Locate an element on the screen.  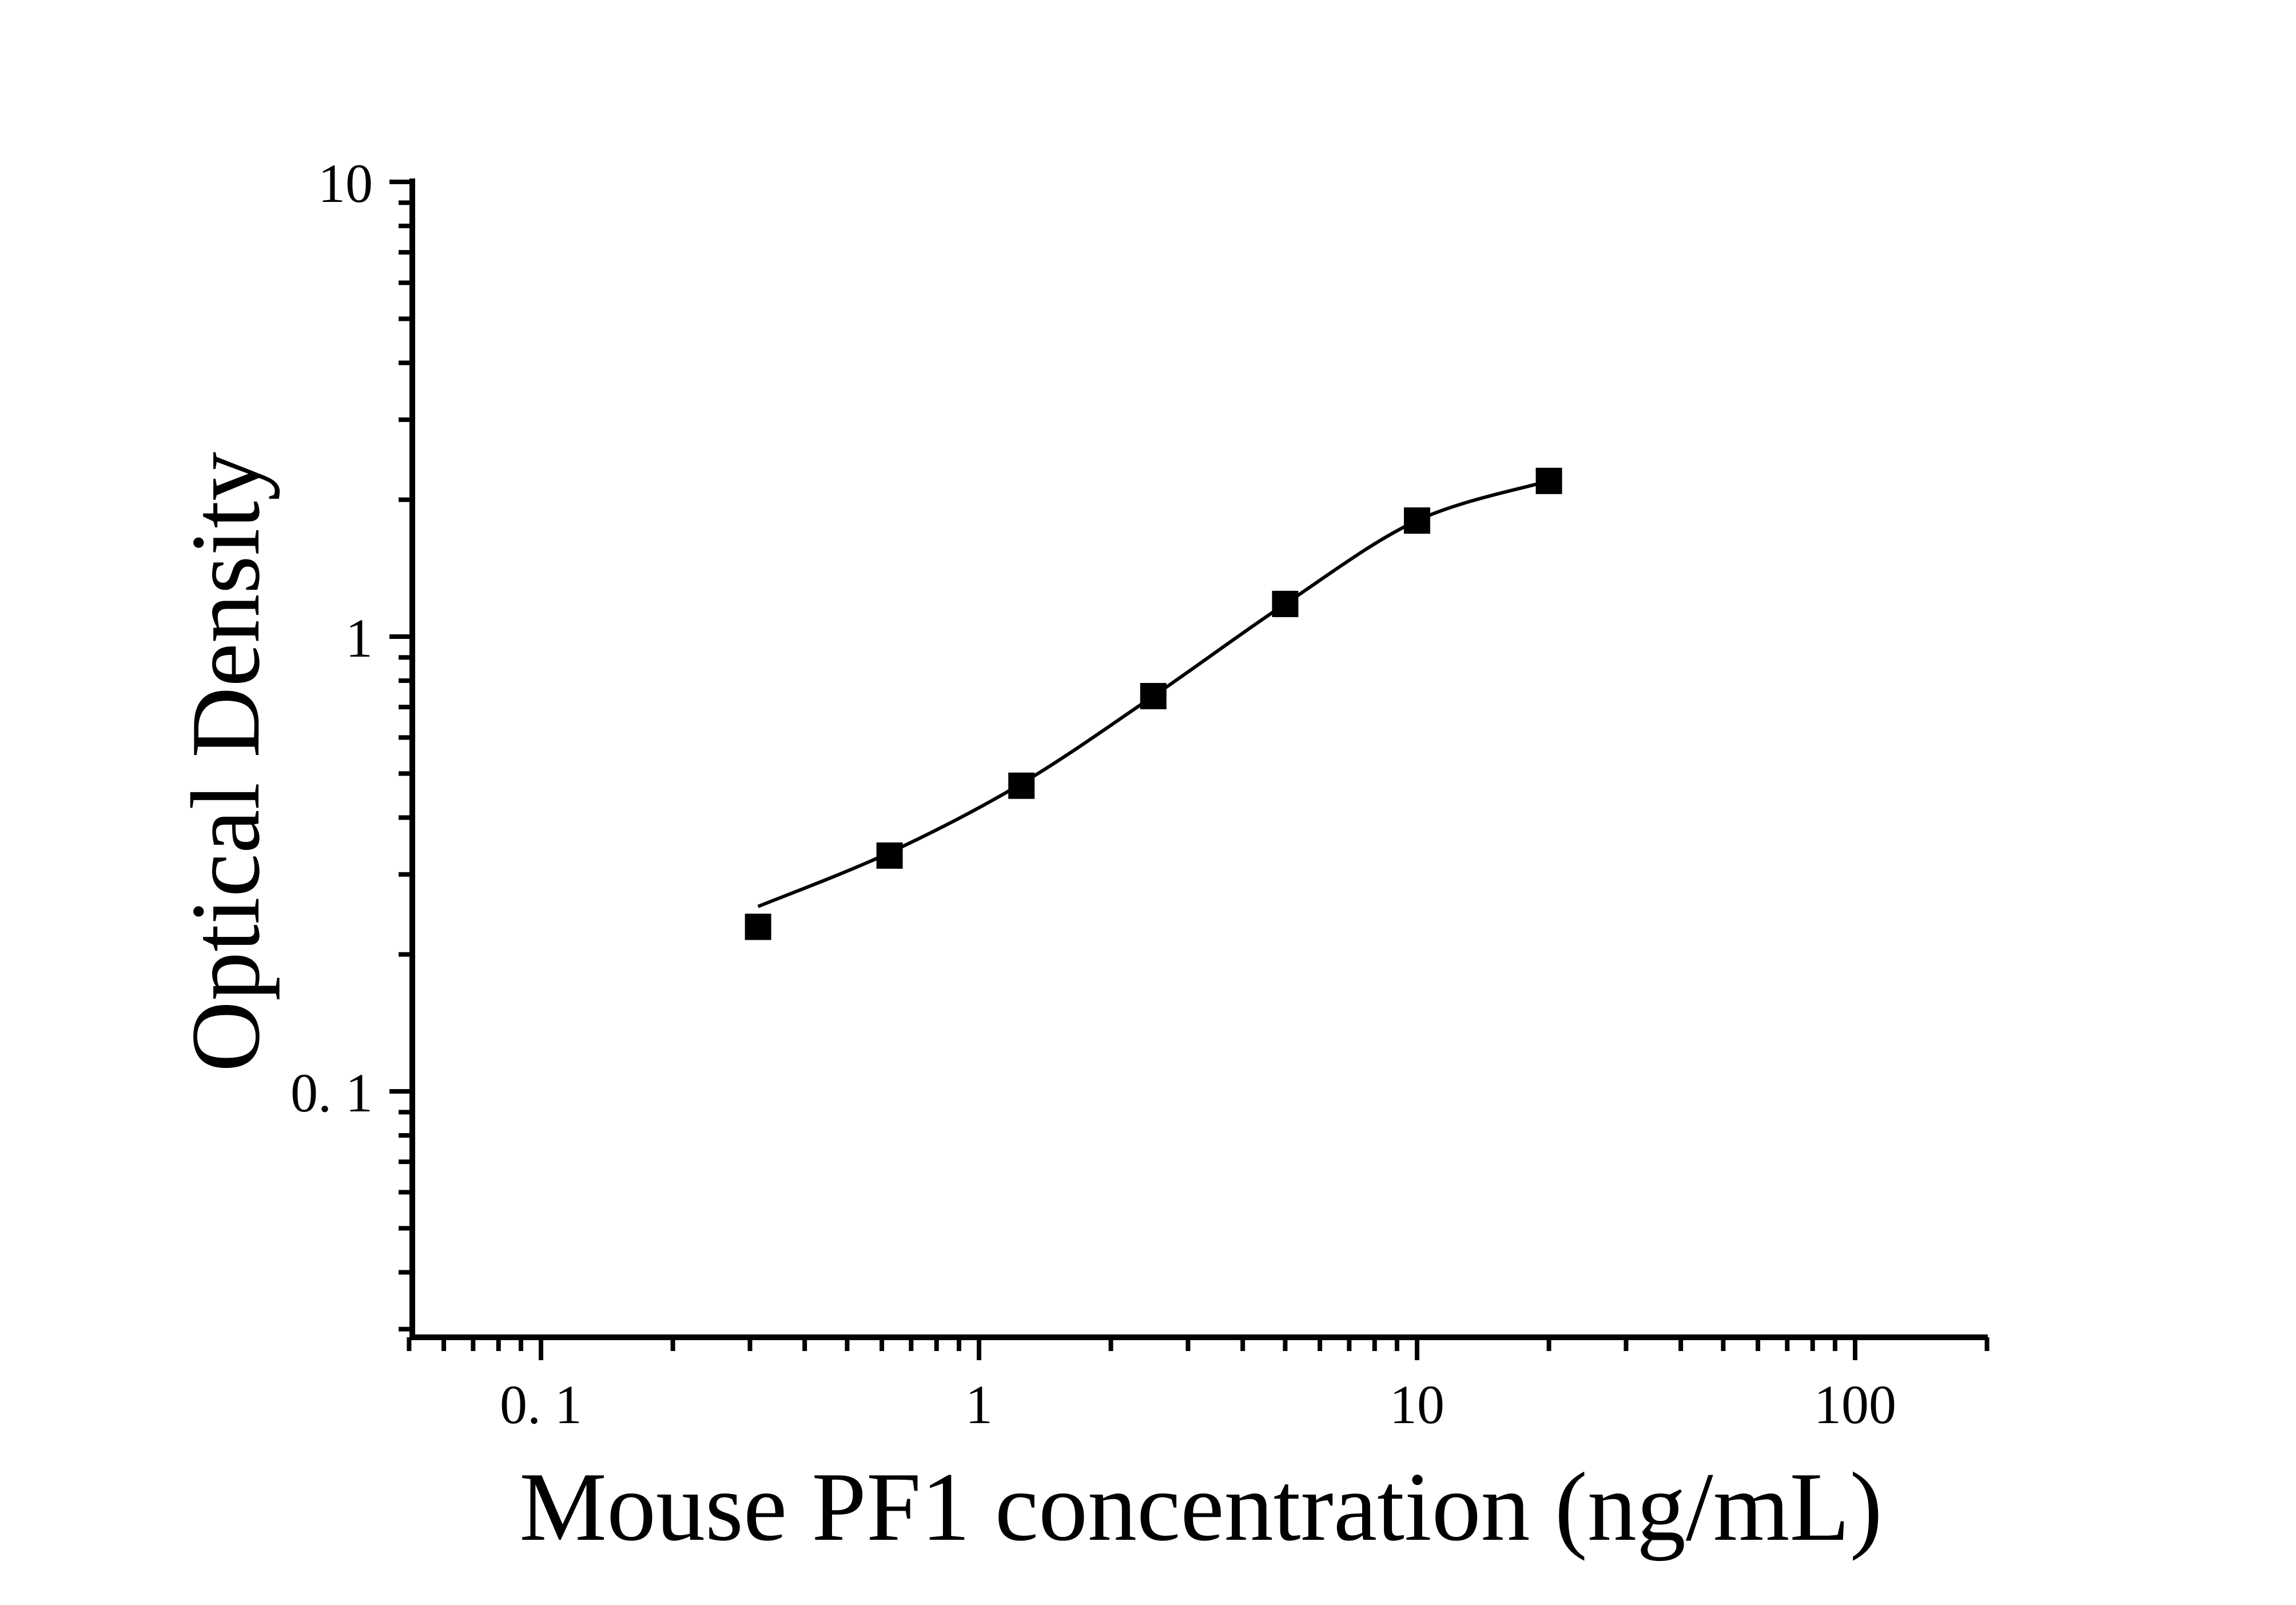
data-series is located at coordinates (1153, 703).